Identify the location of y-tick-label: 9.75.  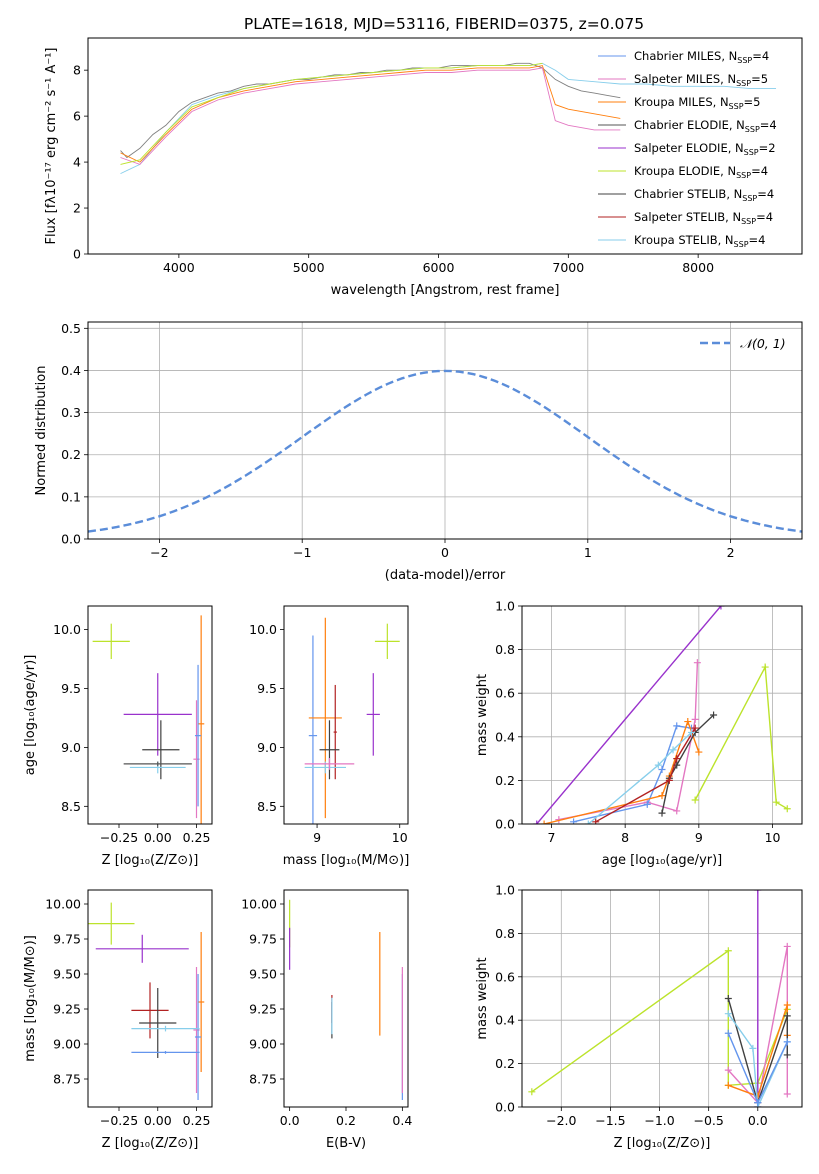
(263, 939).